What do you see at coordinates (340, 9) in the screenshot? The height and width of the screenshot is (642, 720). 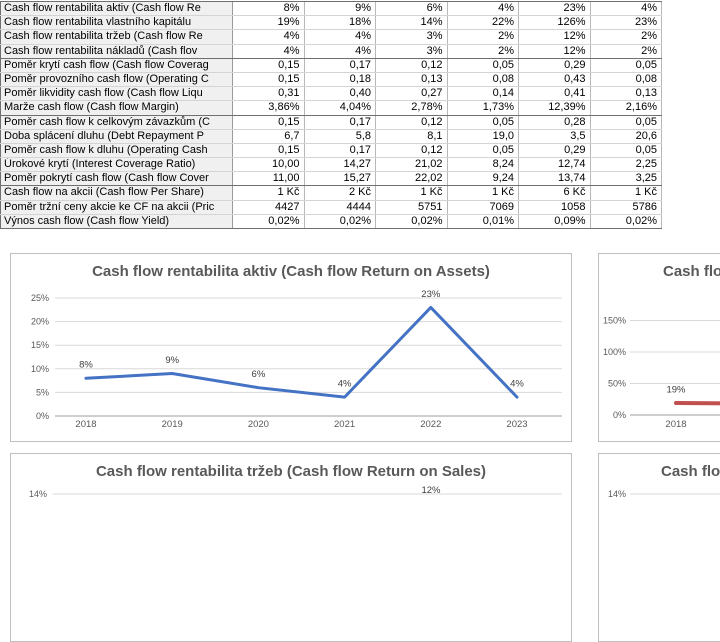 I see `value-cell: 9%` at bounding box center [340, 9].